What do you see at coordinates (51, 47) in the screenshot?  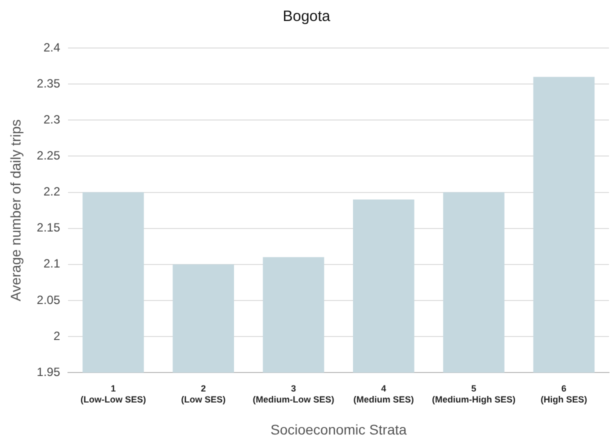 I see `y-tick-label: 2.4` at bounding box center [51, 47].